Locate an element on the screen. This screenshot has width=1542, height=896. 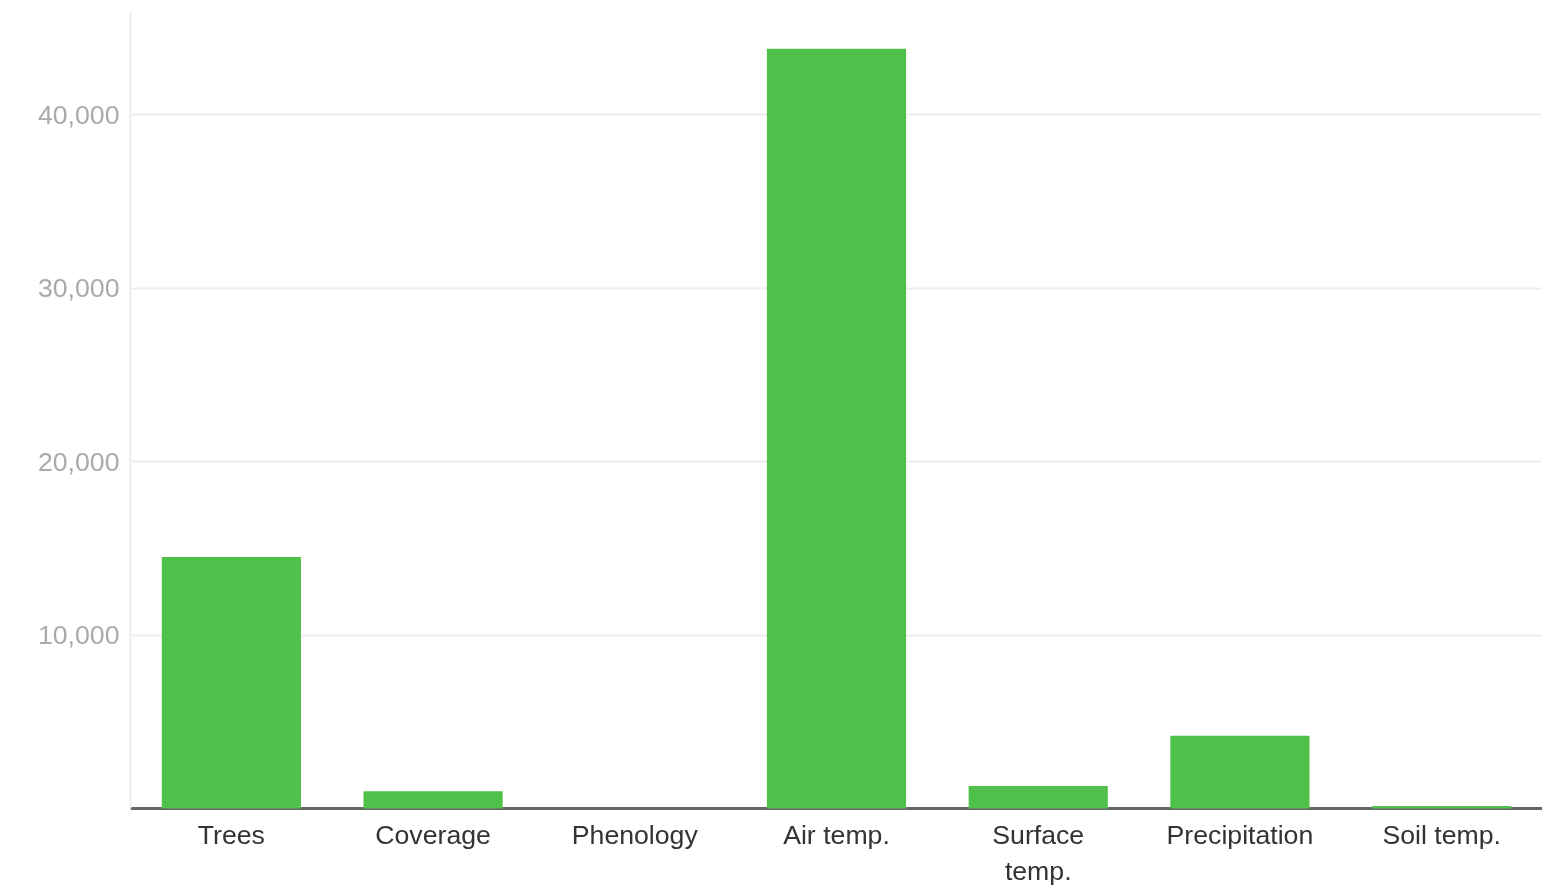
x-tick-label: Phenology is located at coordinates (635, 834).